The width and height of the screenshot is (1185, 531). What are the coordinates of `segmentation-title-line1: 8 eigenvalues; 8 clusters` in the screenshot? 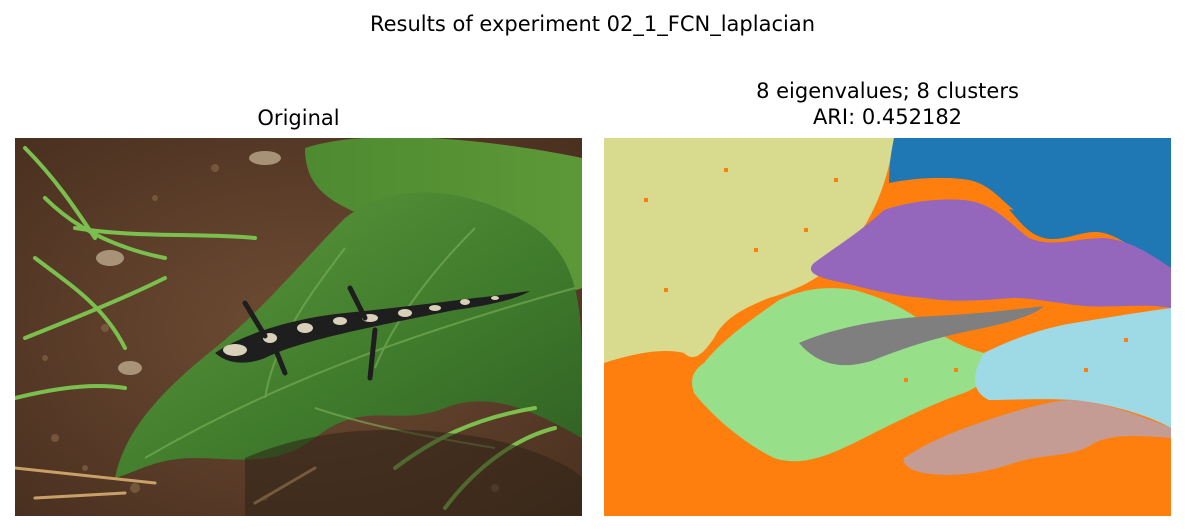 It's located at (887, 91).